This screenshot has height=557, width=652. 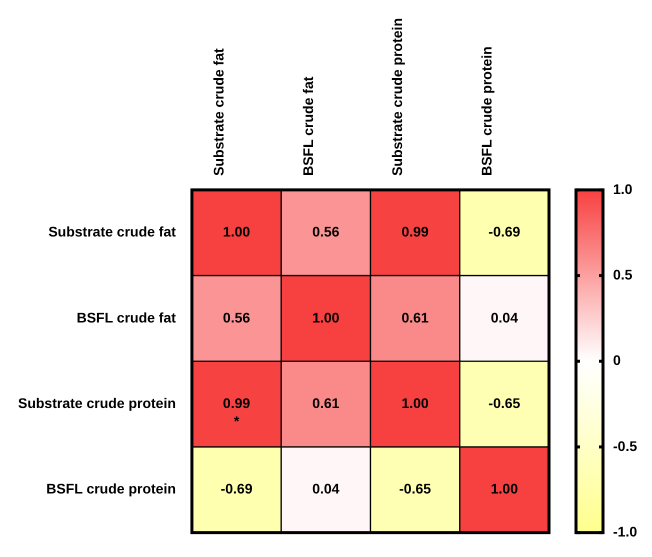 What do you see at coordinates (112, 232) in the screenshot?
I see `y-tick-label: Substrate crude fat` at bounding box center [112, 232].